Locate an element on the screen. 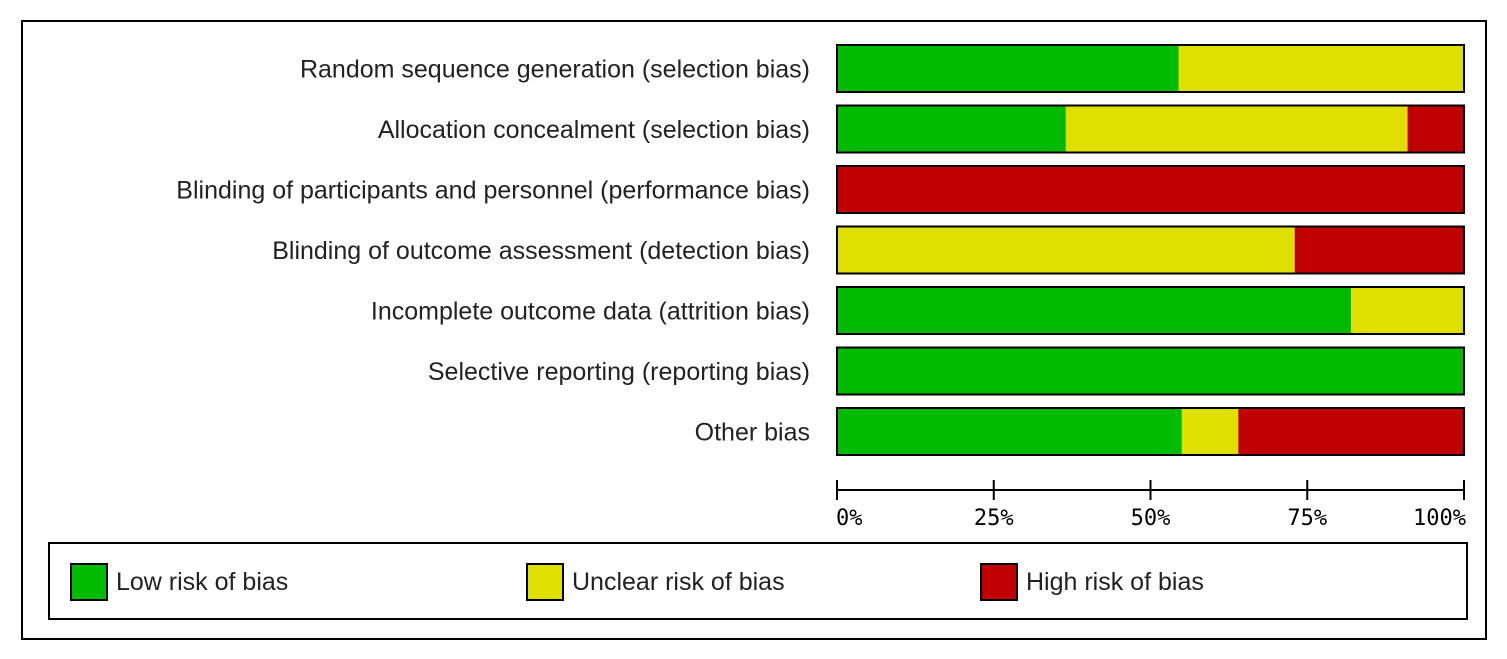 The width and height of the screenshot is (1507, 659). x-tick-label: 0% is located at coordinates (849, 518).